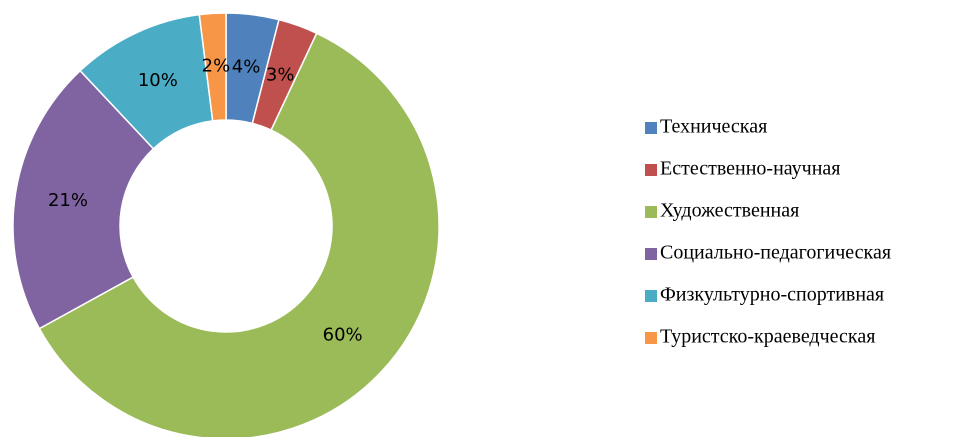 The width and height of the screenshot is (973, 437). I want to click on legend-label: Техническая, so click(713, 127).